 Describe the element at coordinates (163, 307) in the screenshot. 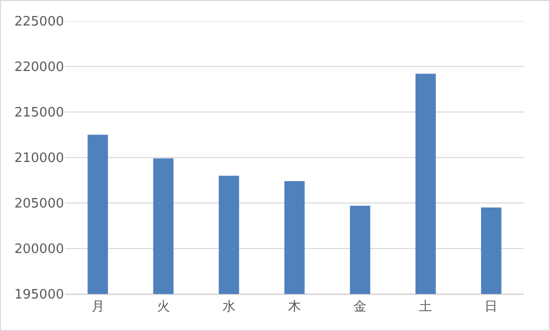

I see `x-tick-label: 火` at that location.